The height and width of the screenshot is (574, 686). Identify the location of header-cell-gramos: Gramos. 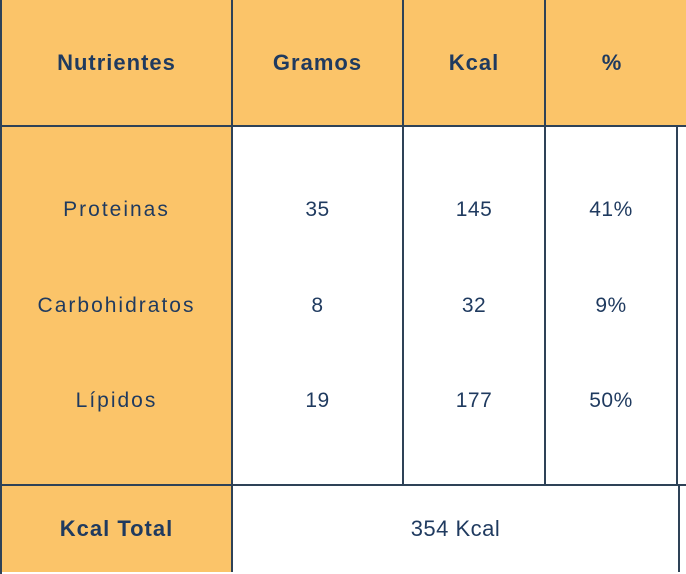
(318, 62).